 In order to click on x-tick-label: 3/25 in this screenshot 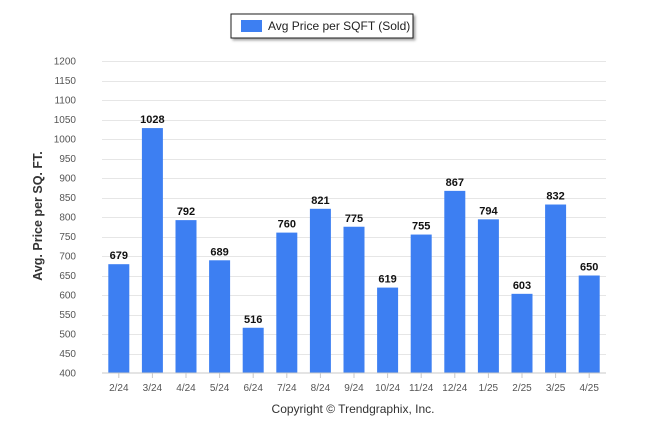, I will do `click(556, 388)`.